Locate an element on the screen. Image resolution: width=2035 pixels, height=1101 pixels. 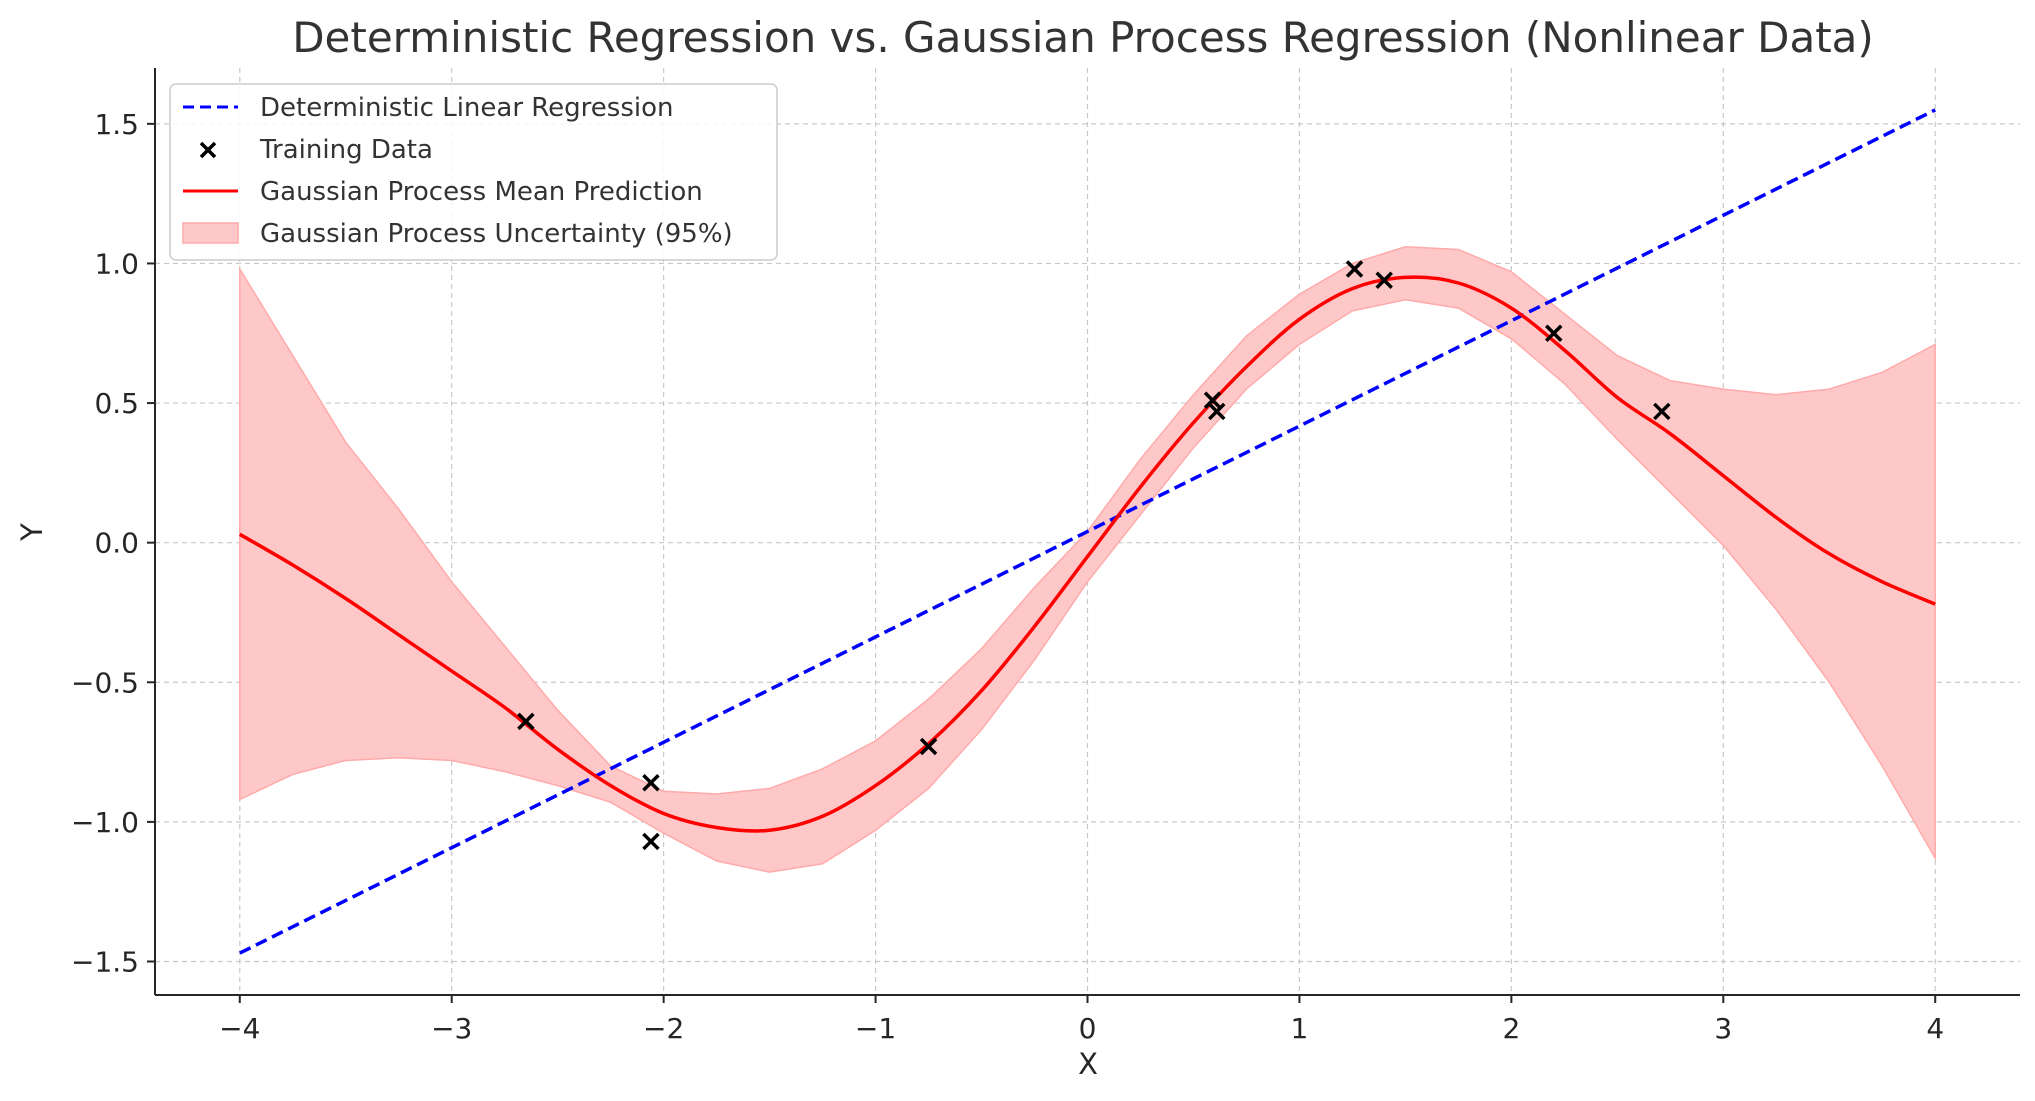
legend-label-training: Training Data is located at coordinates (346, 150).